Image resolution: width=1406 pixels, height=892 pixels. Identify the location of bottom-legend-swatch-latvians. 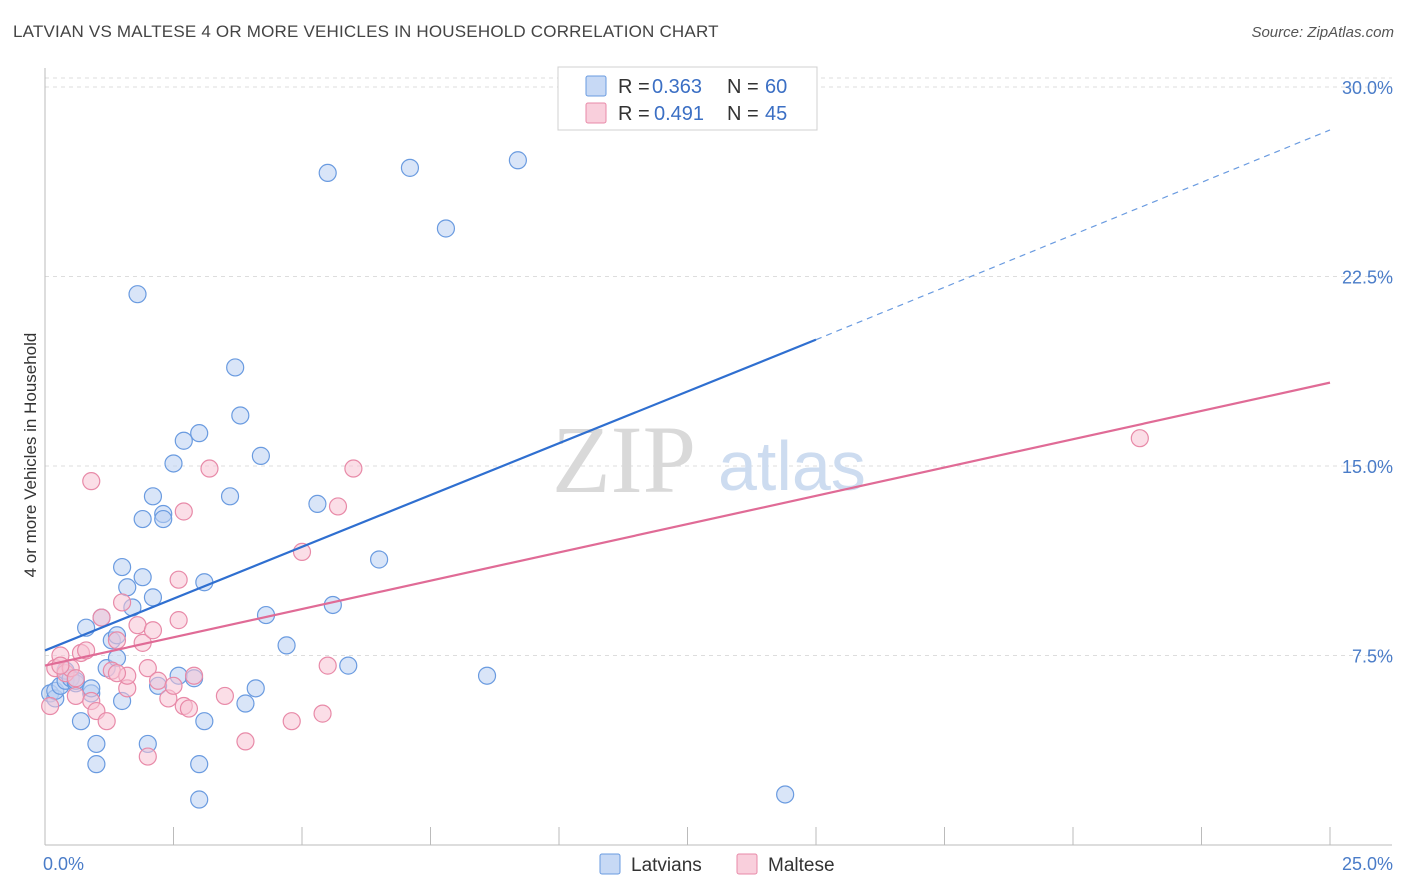
(610, 864).